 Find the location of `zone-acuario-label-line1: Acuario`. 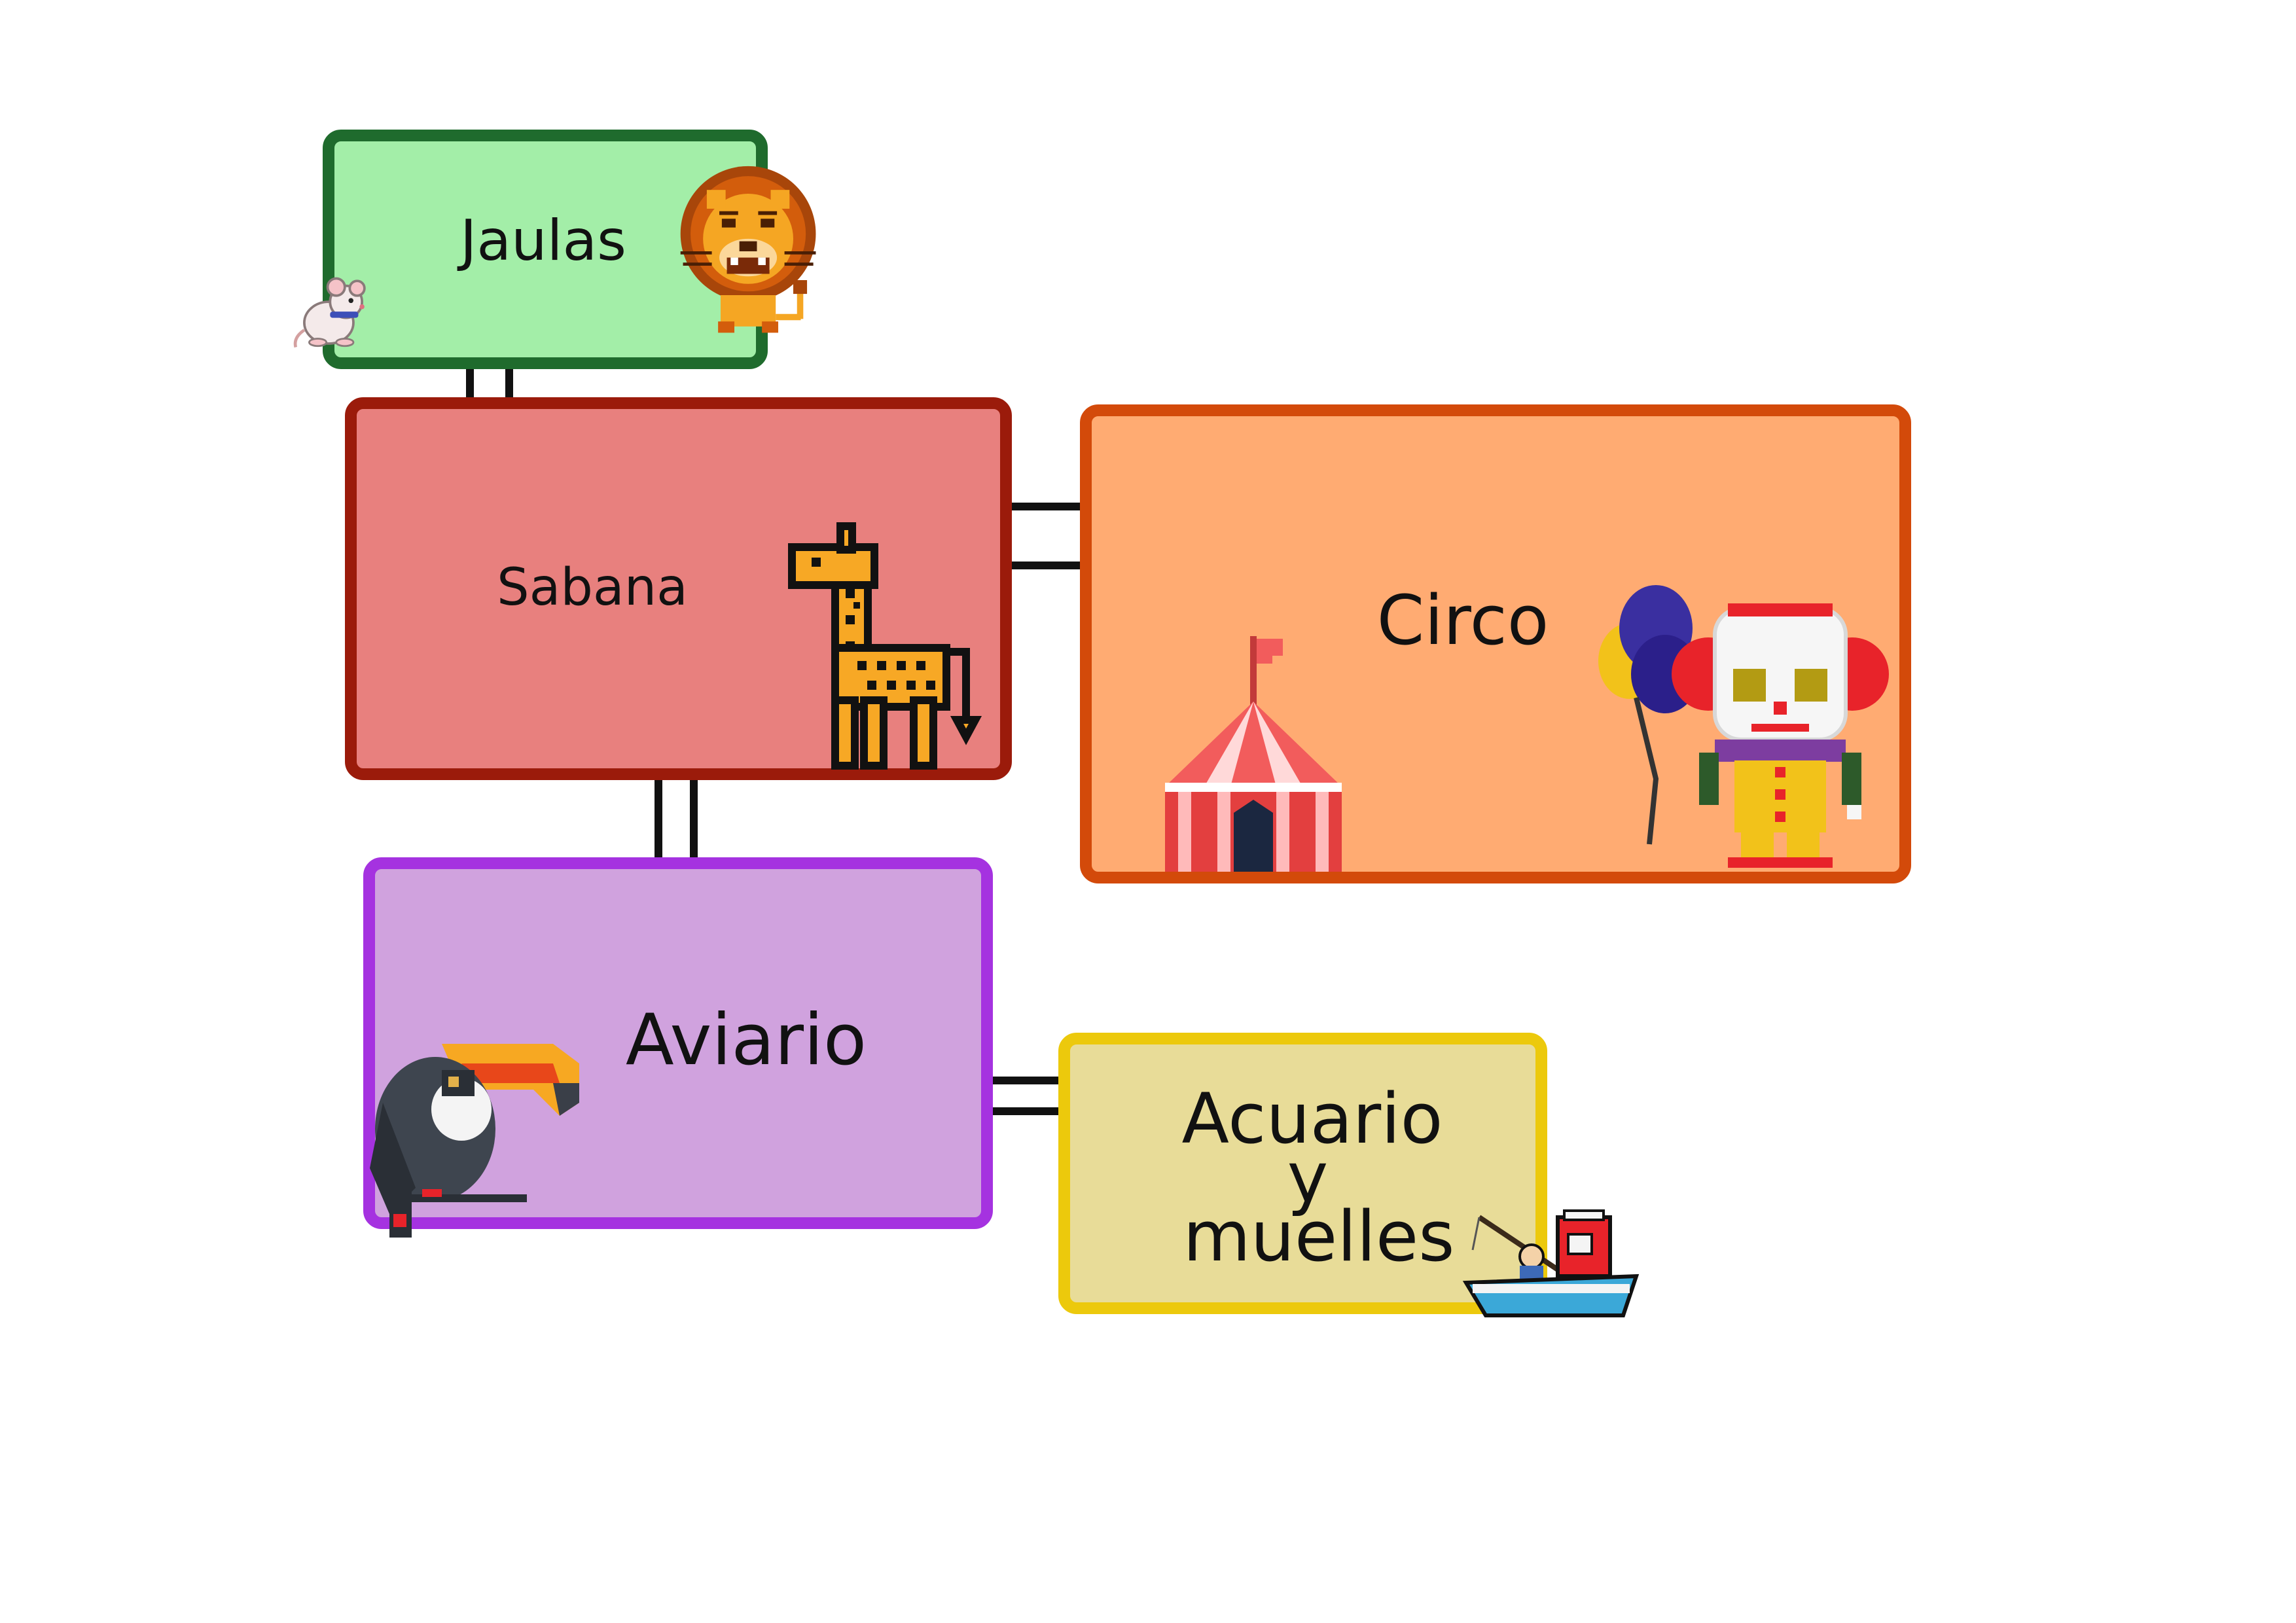

zone-acuario-label-line1: Acuario is located at coordinates (1312, 1119).